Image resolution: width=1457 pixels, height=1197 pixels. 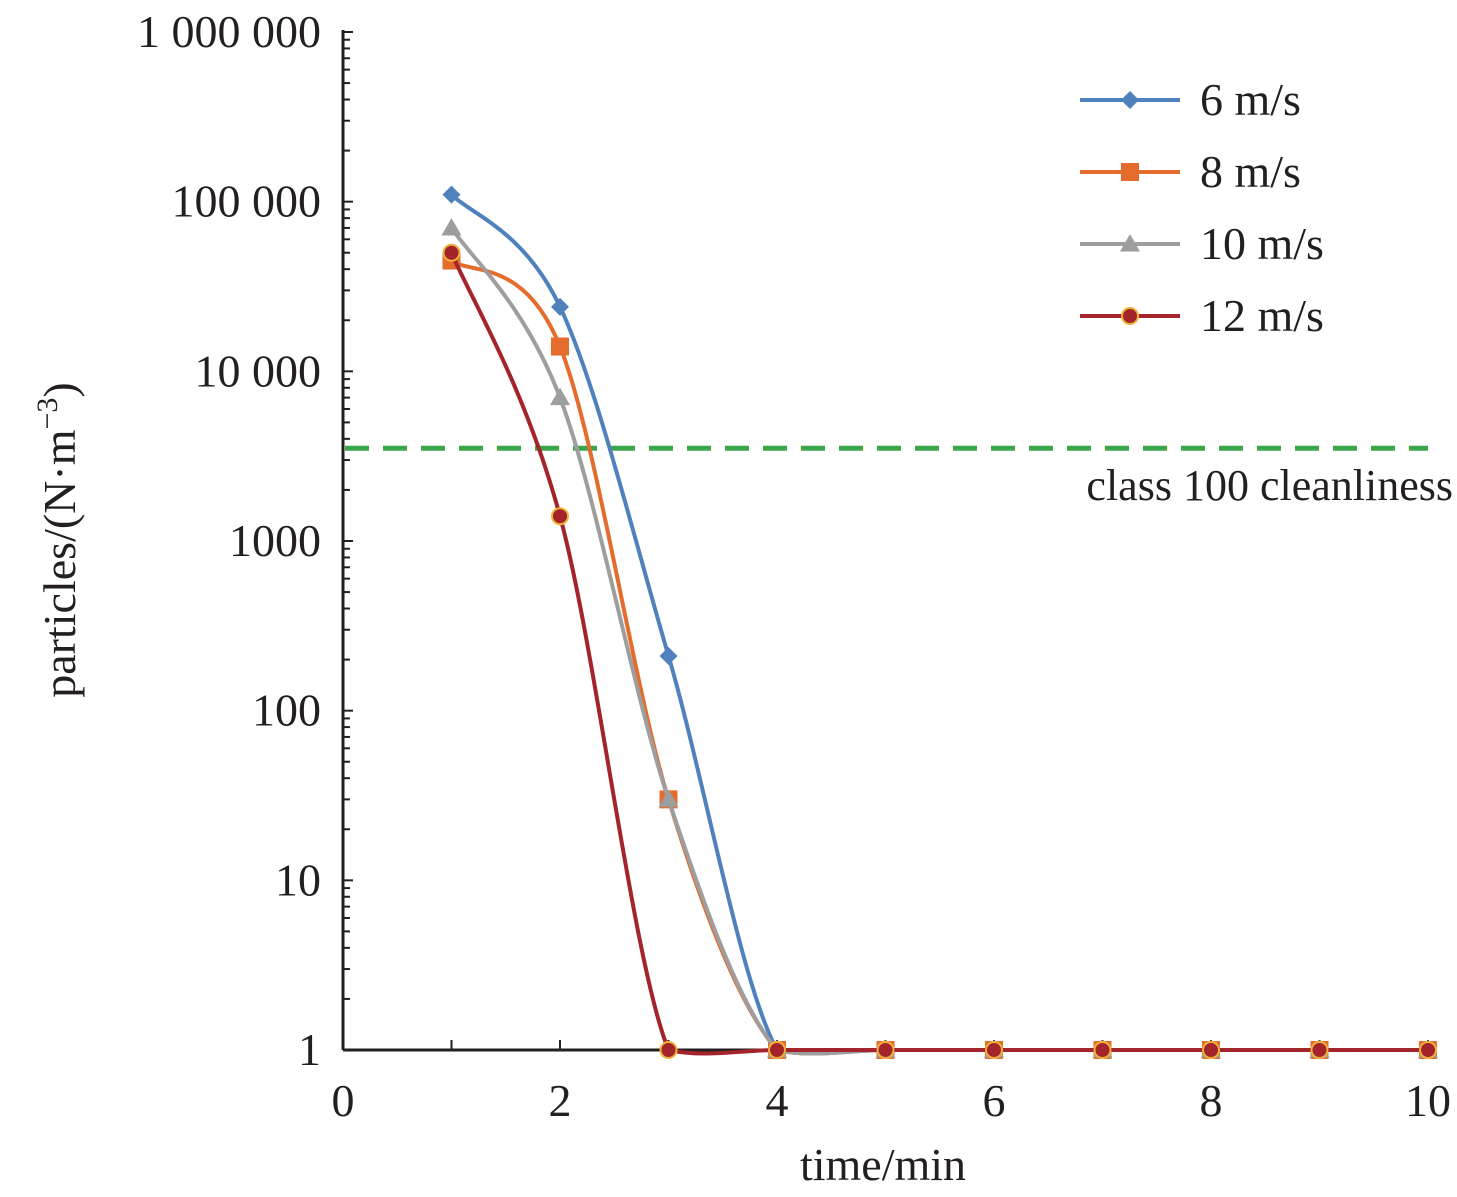 I want to click on legend-item: 10 m/s, so click(x=1202, y=243).